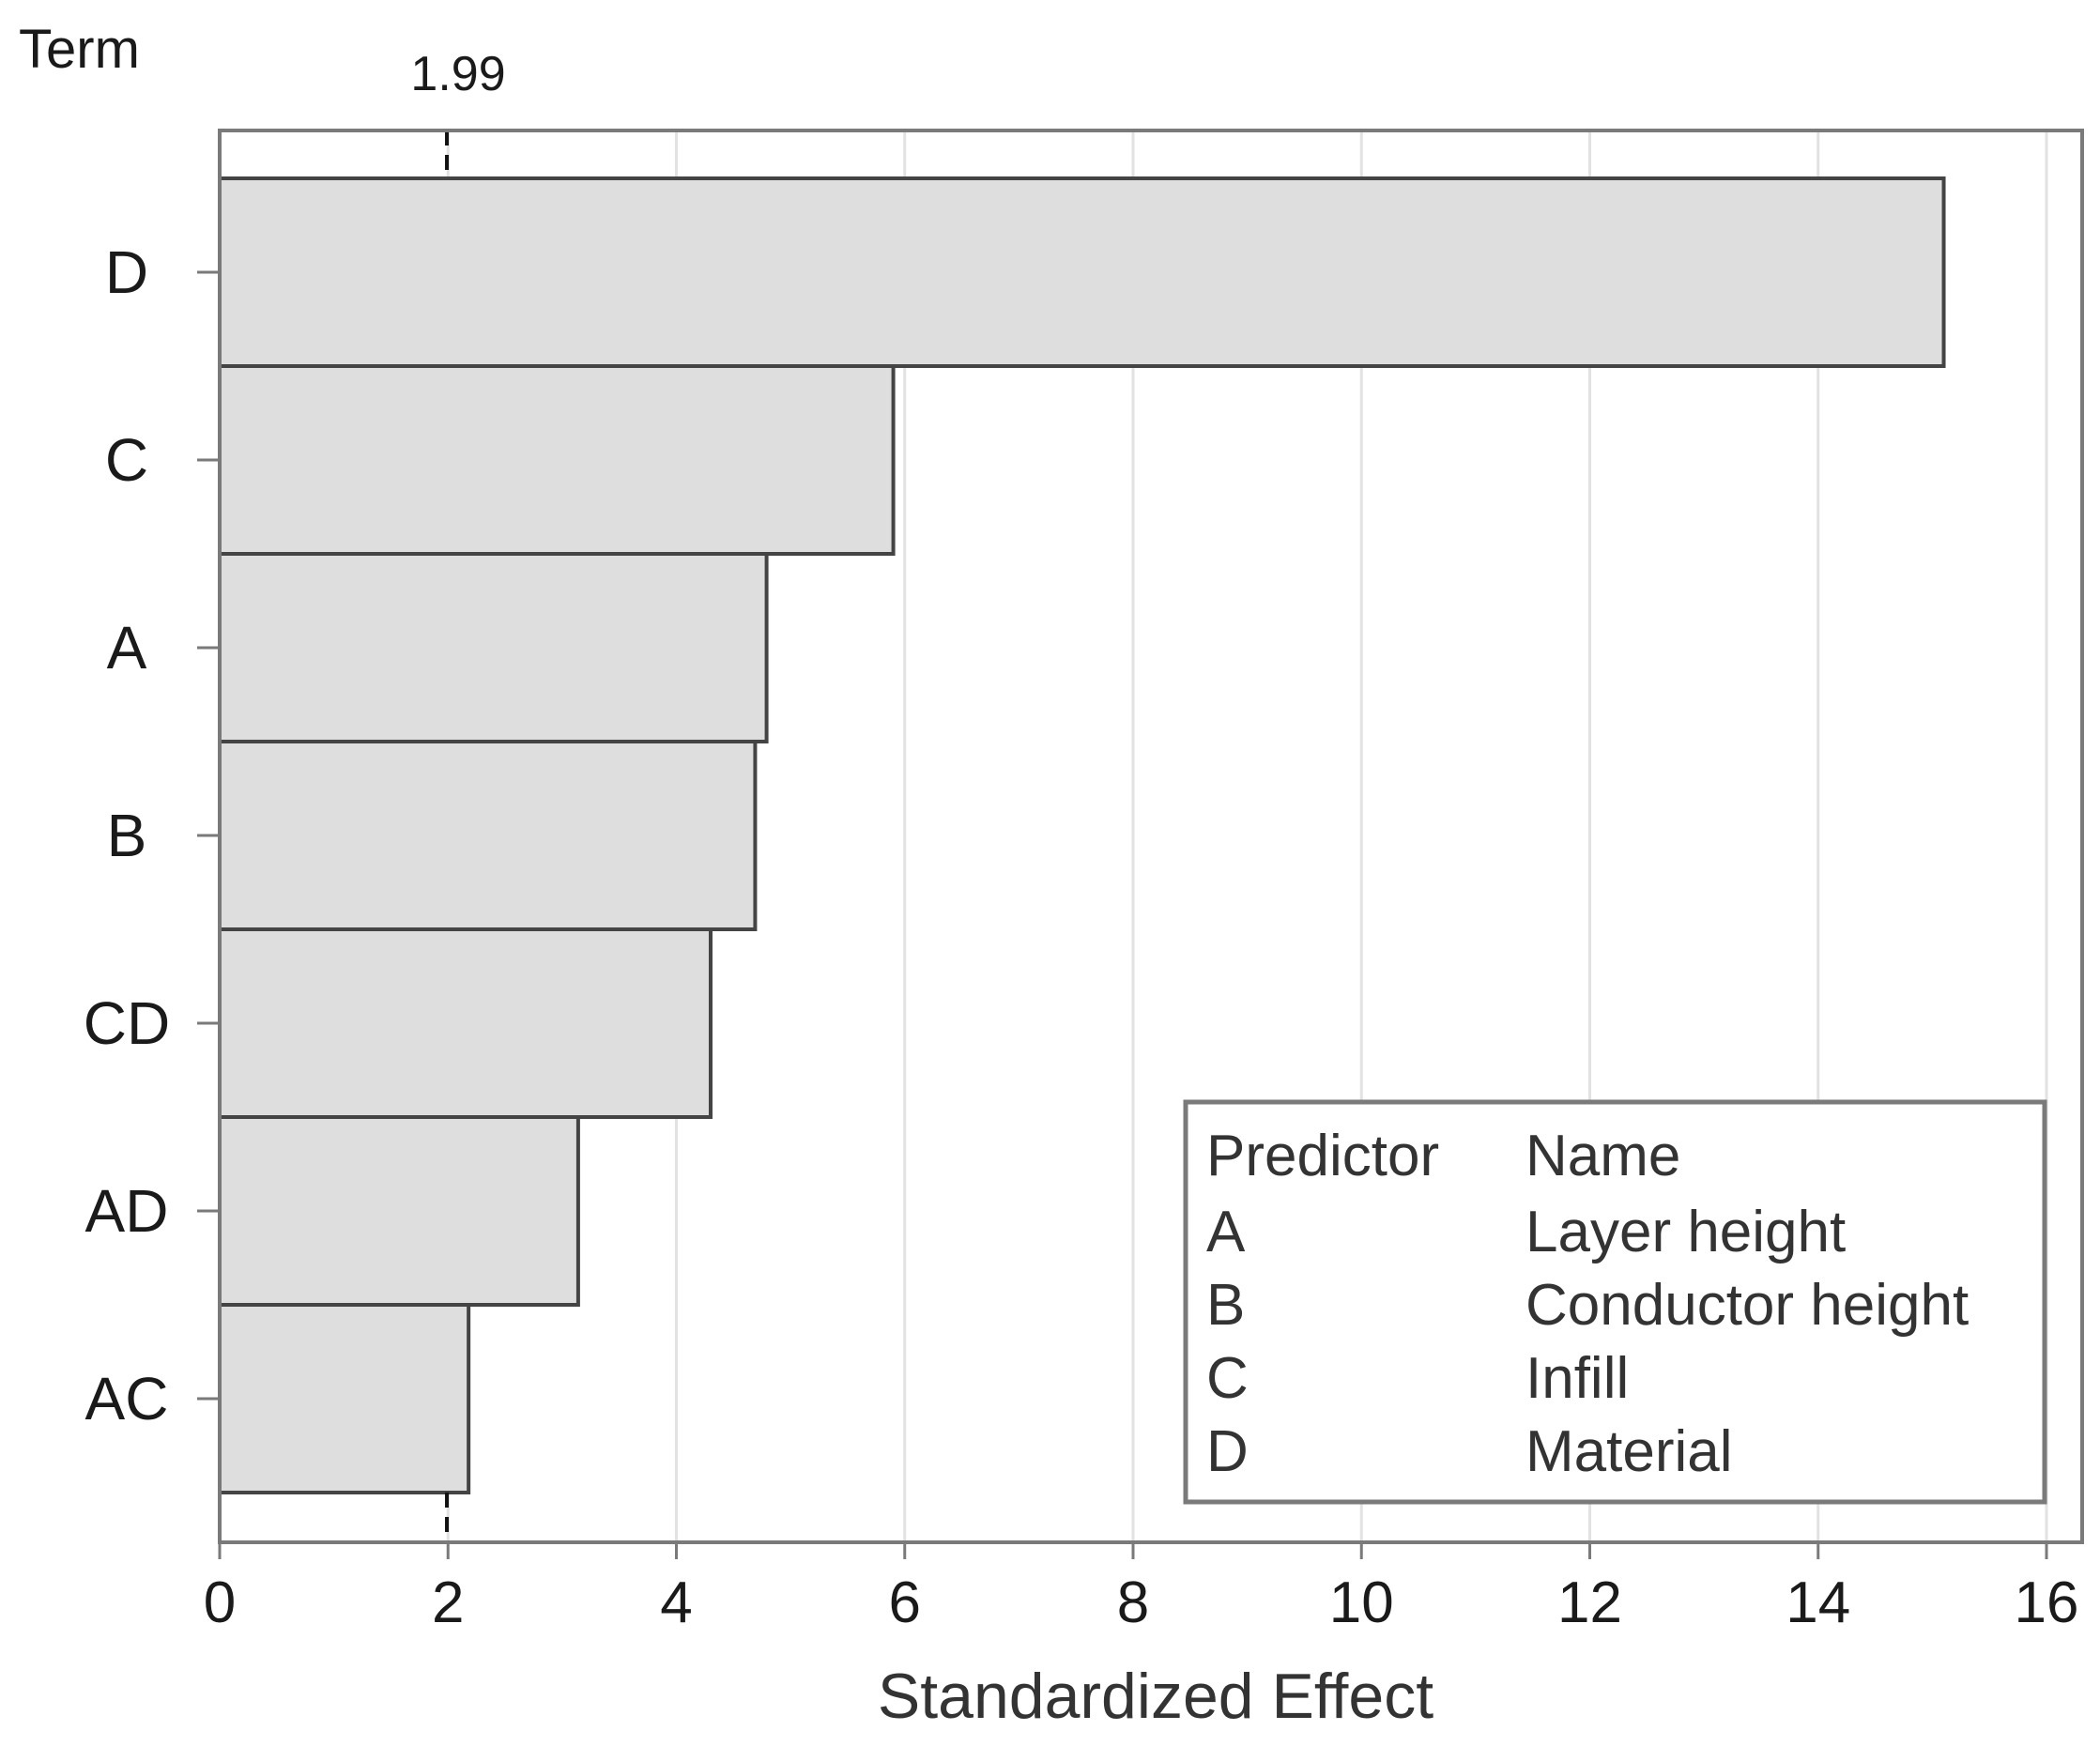 Image resolution: width=2100 pixels, height=1746 pixels. Describe the element at coordinates (1155, 1696) in the screenshot. I see `x-axis-title: Standardized Effect` at that location.